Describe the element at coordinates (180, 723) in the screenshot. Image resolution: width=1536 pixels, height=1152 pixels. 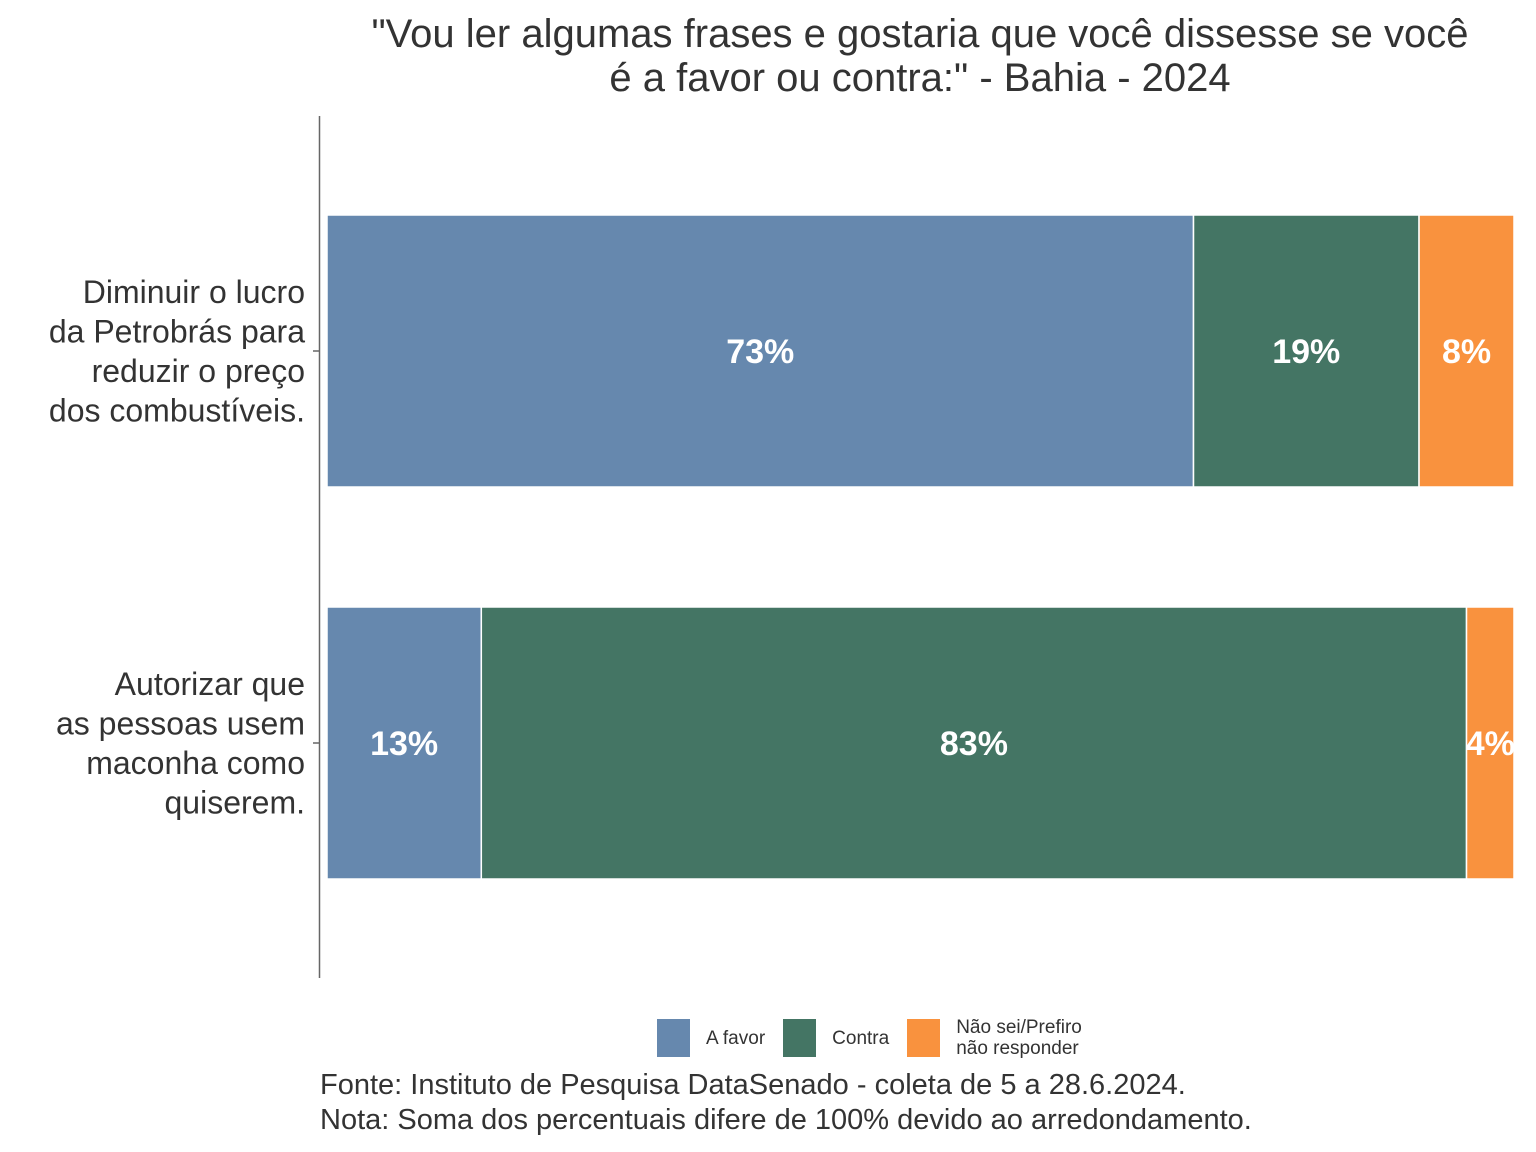
I see `y-tick-label-line: as pessoas usem` at that location.